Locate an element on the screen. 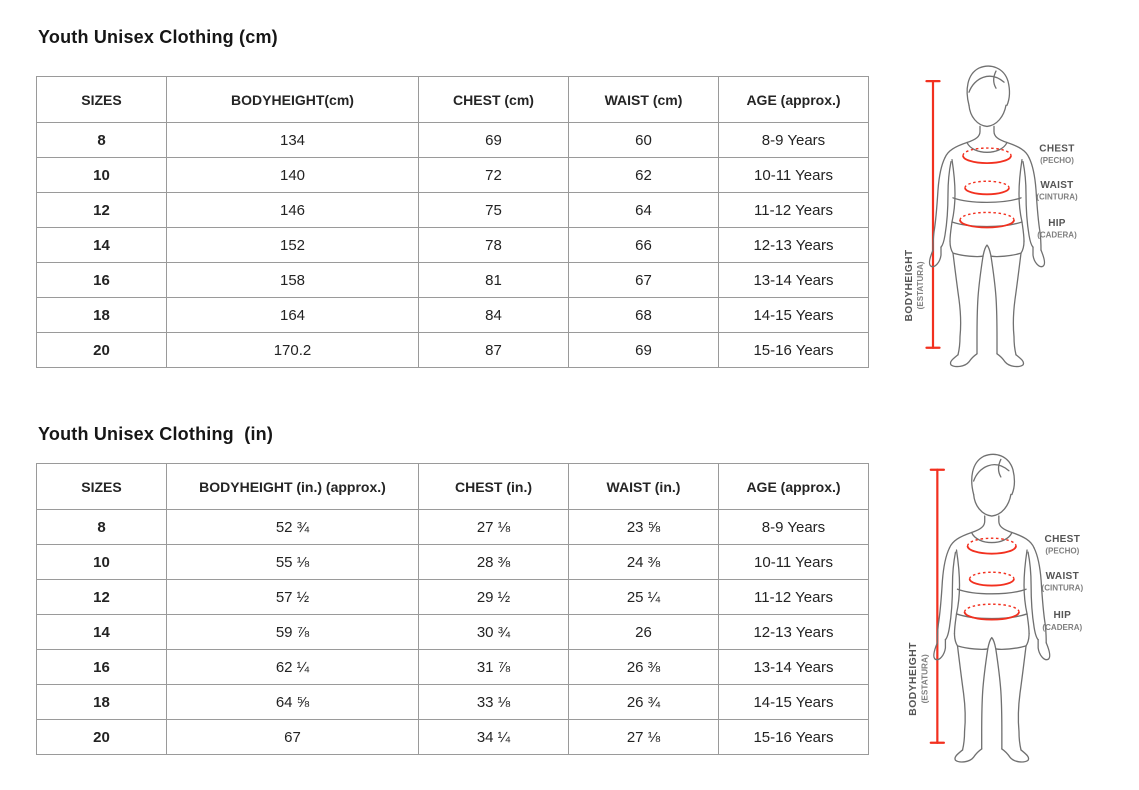  section-title-in: Youth Unisex Clothing (in) is located at coordinates (156, 434).